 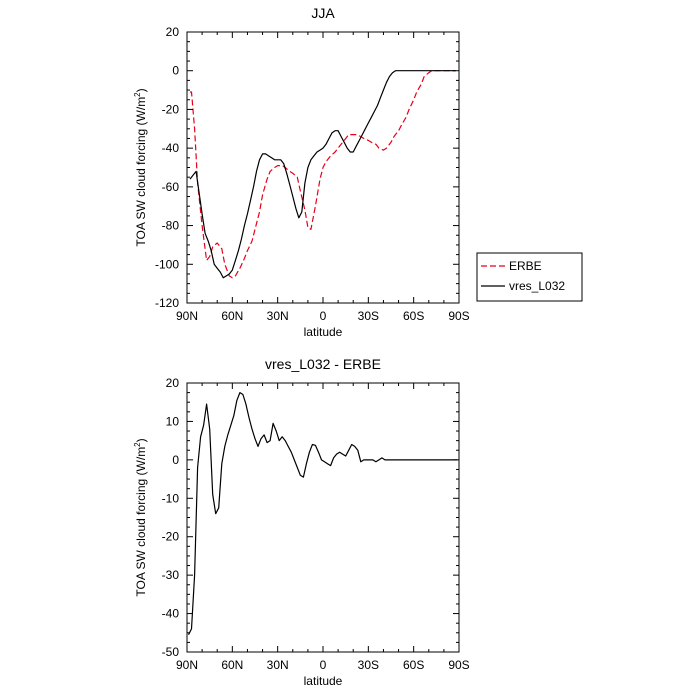 I want to click on y-tick-label: -10, so click(x=171, y=498).